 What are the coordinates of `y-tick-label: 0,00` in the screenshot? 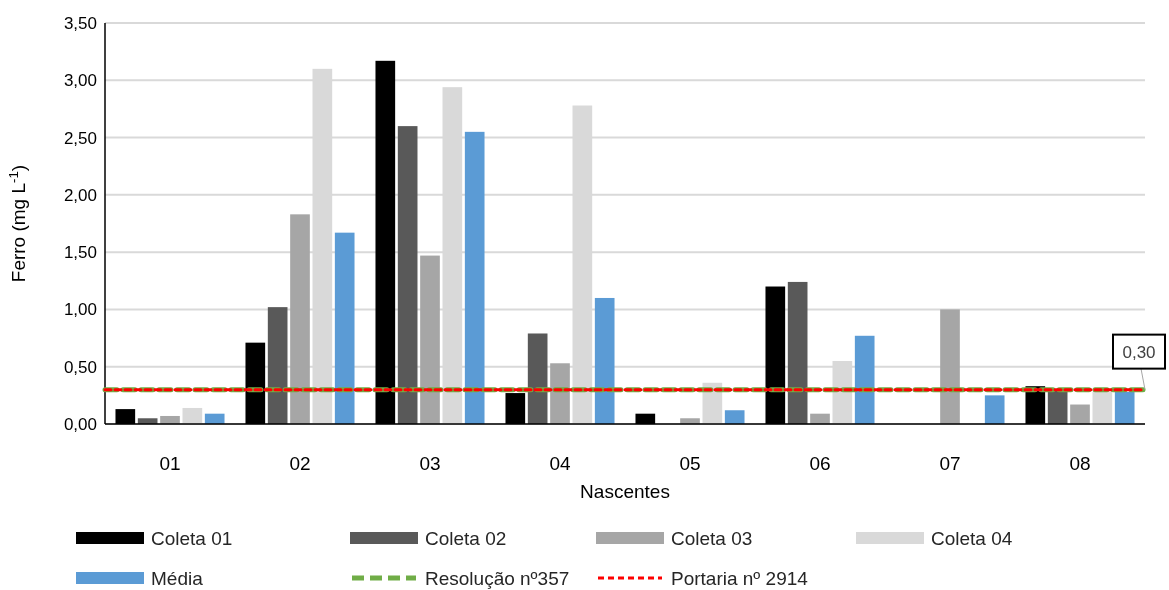 It's located at (80, 424).